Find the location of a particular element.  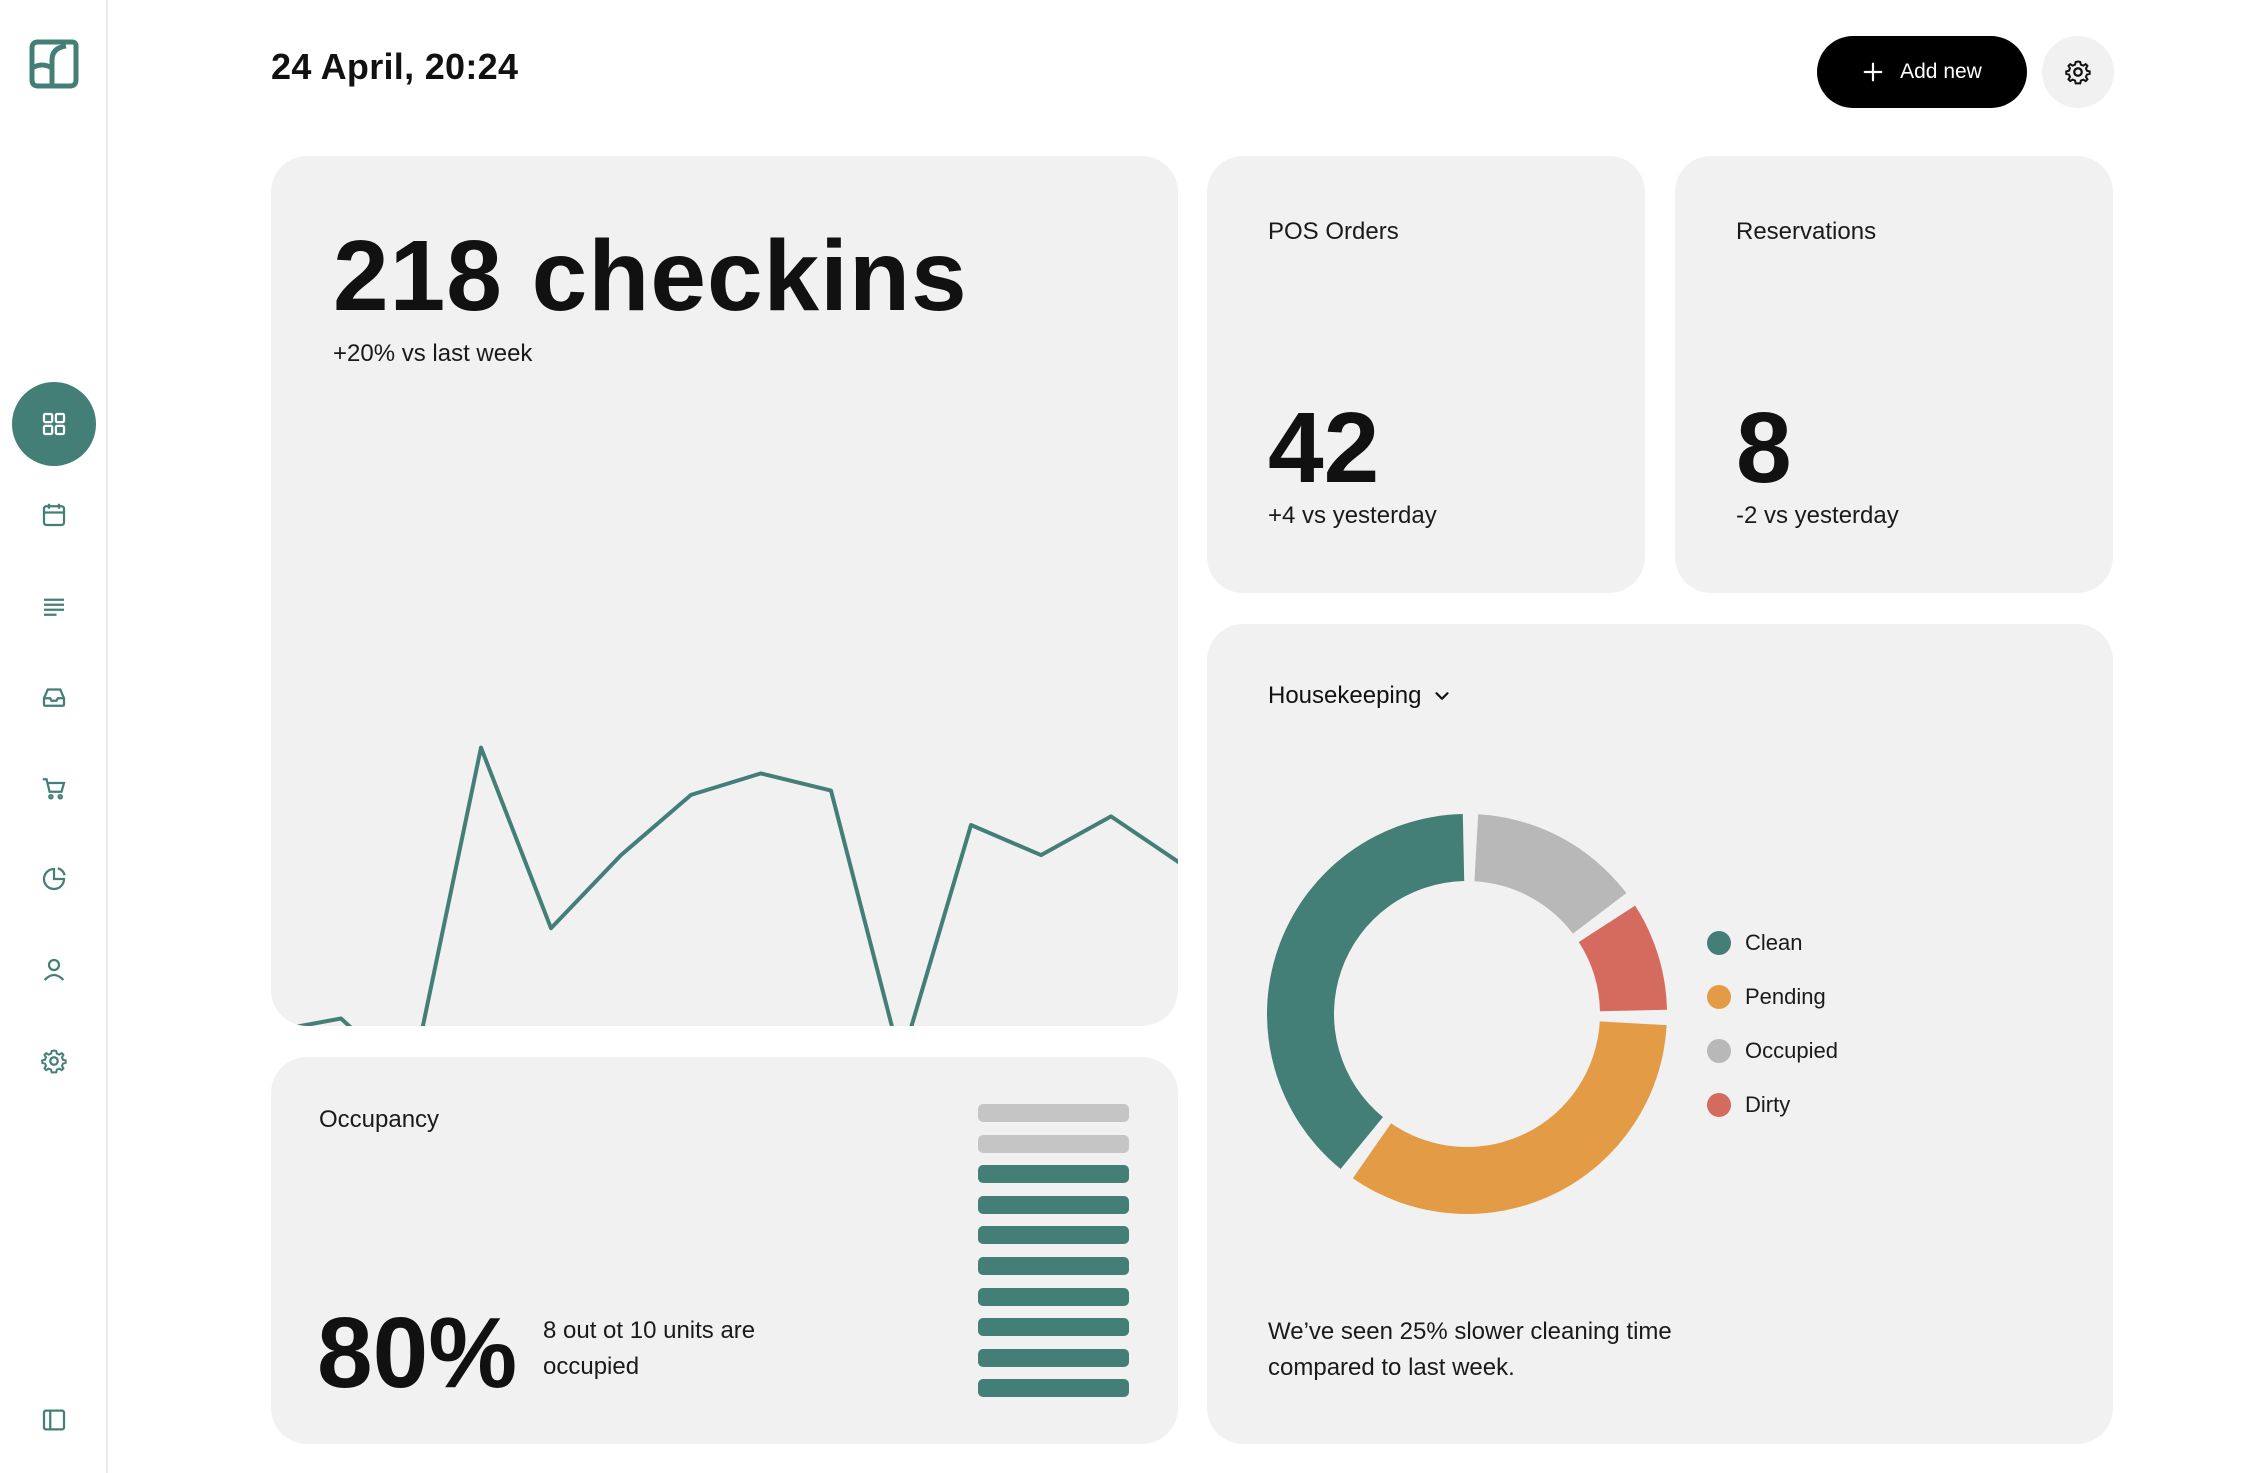

reservations-delta: -2 vs yesterday is located at coordinates (1817, 515).